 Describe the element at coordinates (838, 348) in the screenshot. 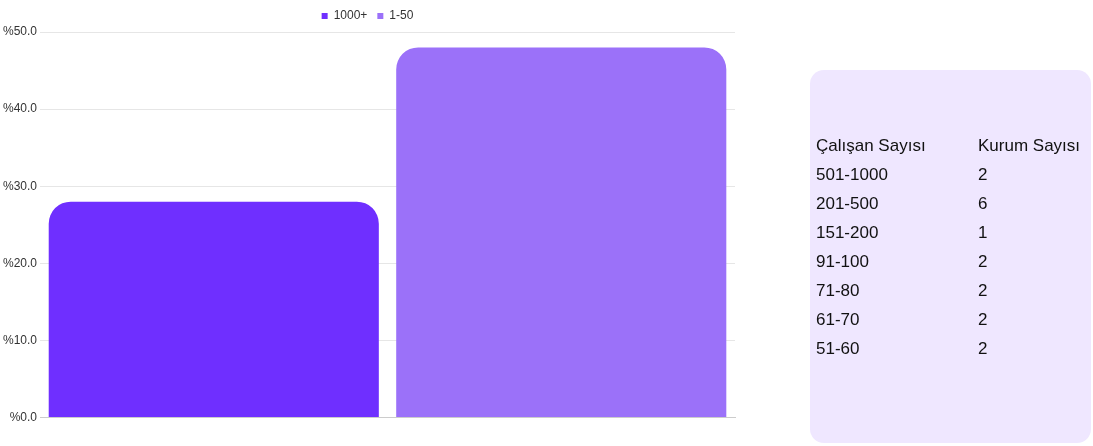

I see `category-label: 51-60` at that location.